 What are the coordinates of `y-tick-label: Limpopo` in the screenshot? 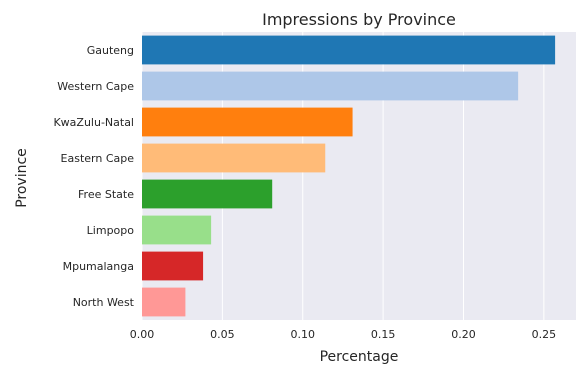 It's located at (111, 230).